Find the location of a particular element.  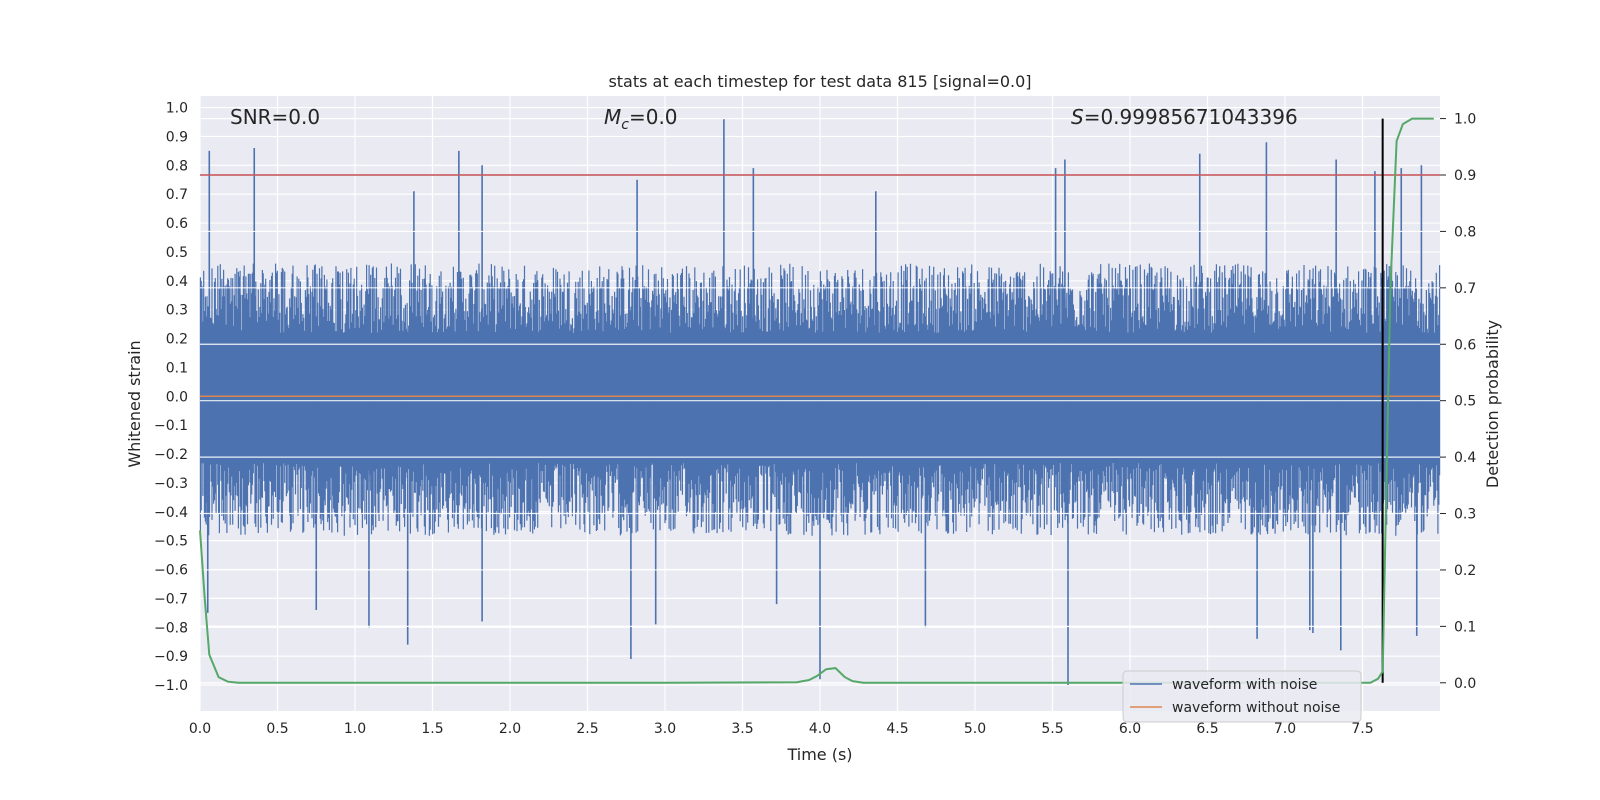

y-tick-label: −0.1 is located at coordinates (171, 426).